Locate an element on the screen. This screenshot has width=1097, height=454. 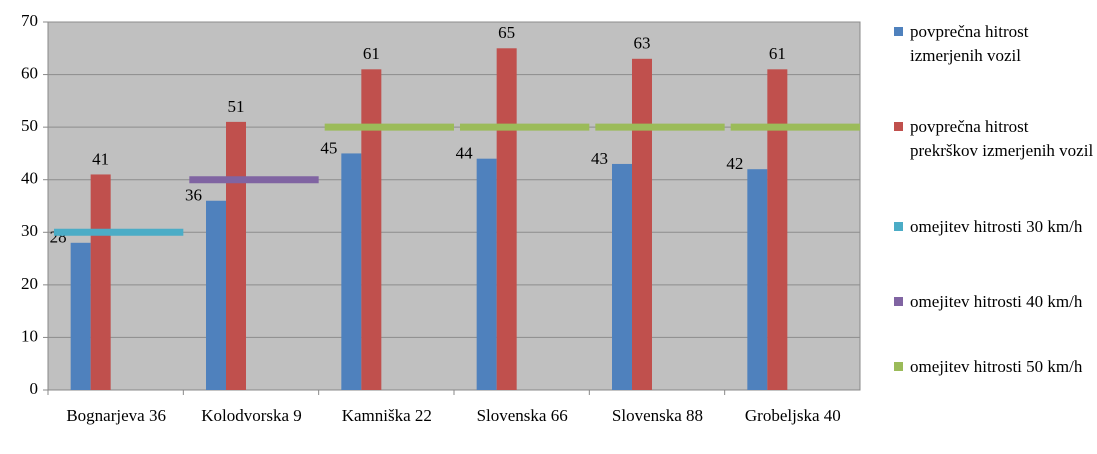
x-tick-label: Grobeljska 40 is located at coordinates (792, 415).